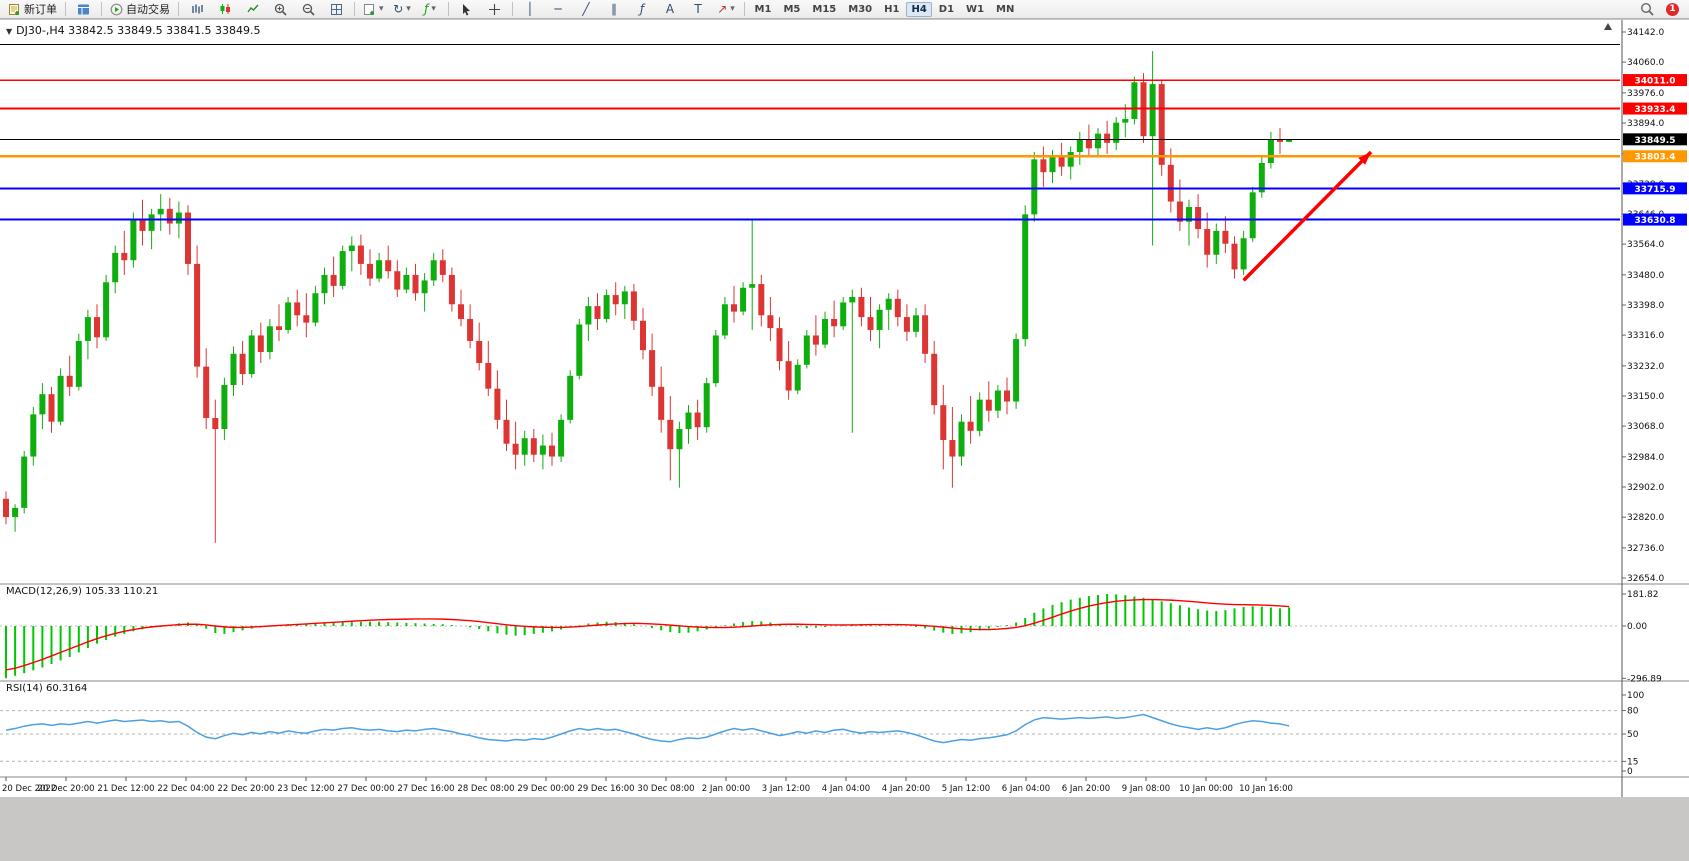 The width and height of the screenshot is (1689, 861). What do you see at coordinates (1645, 336) in the screenshot?
I see `svg-text: 33316.0` at bounding box center [1645, 336].